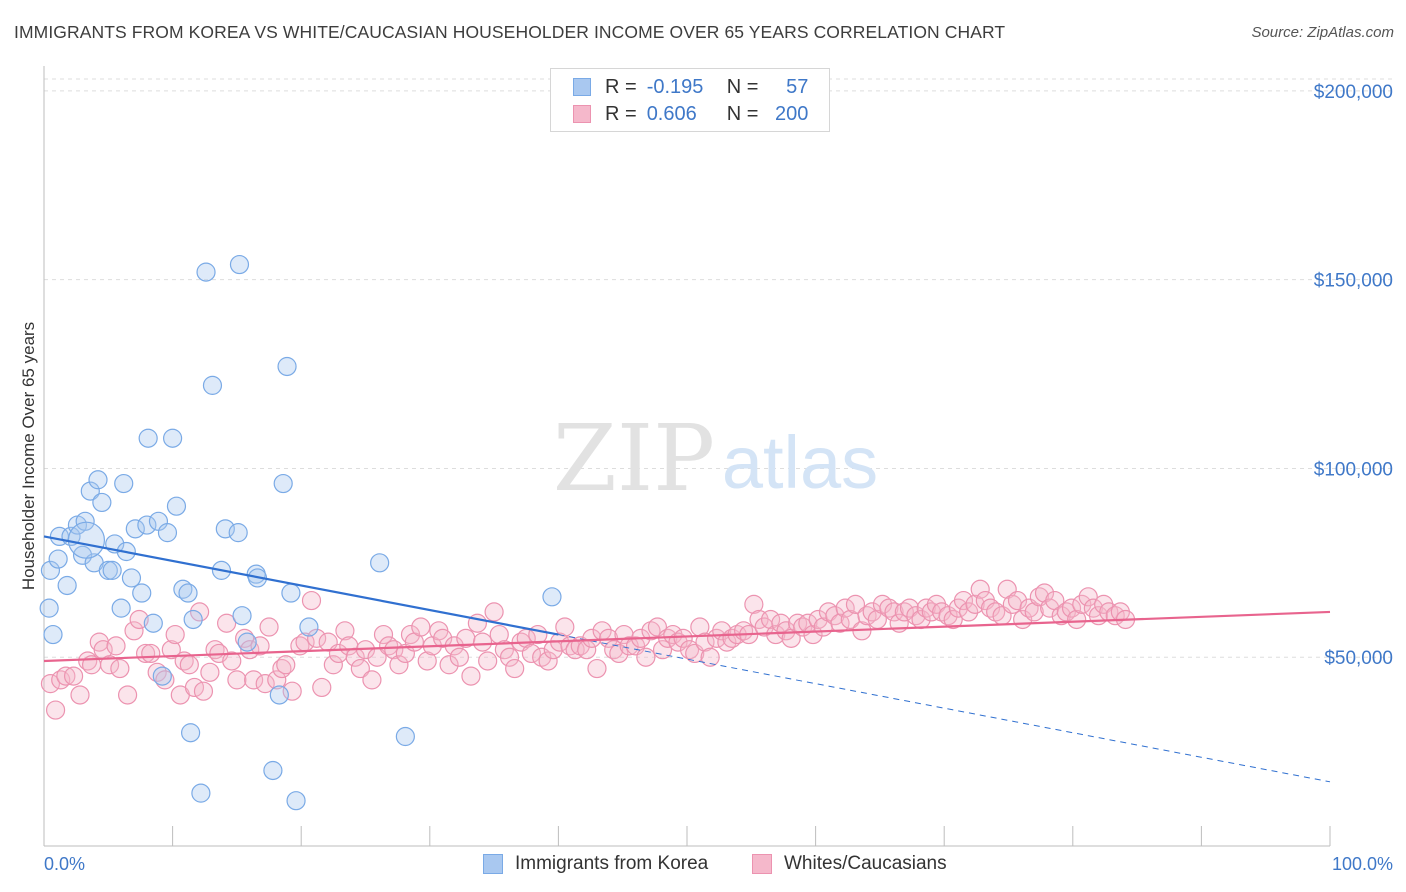 The image size is (1406, 892). I want to click on y-axis-label: Householder Income Over 65 years, so click(28, 456).